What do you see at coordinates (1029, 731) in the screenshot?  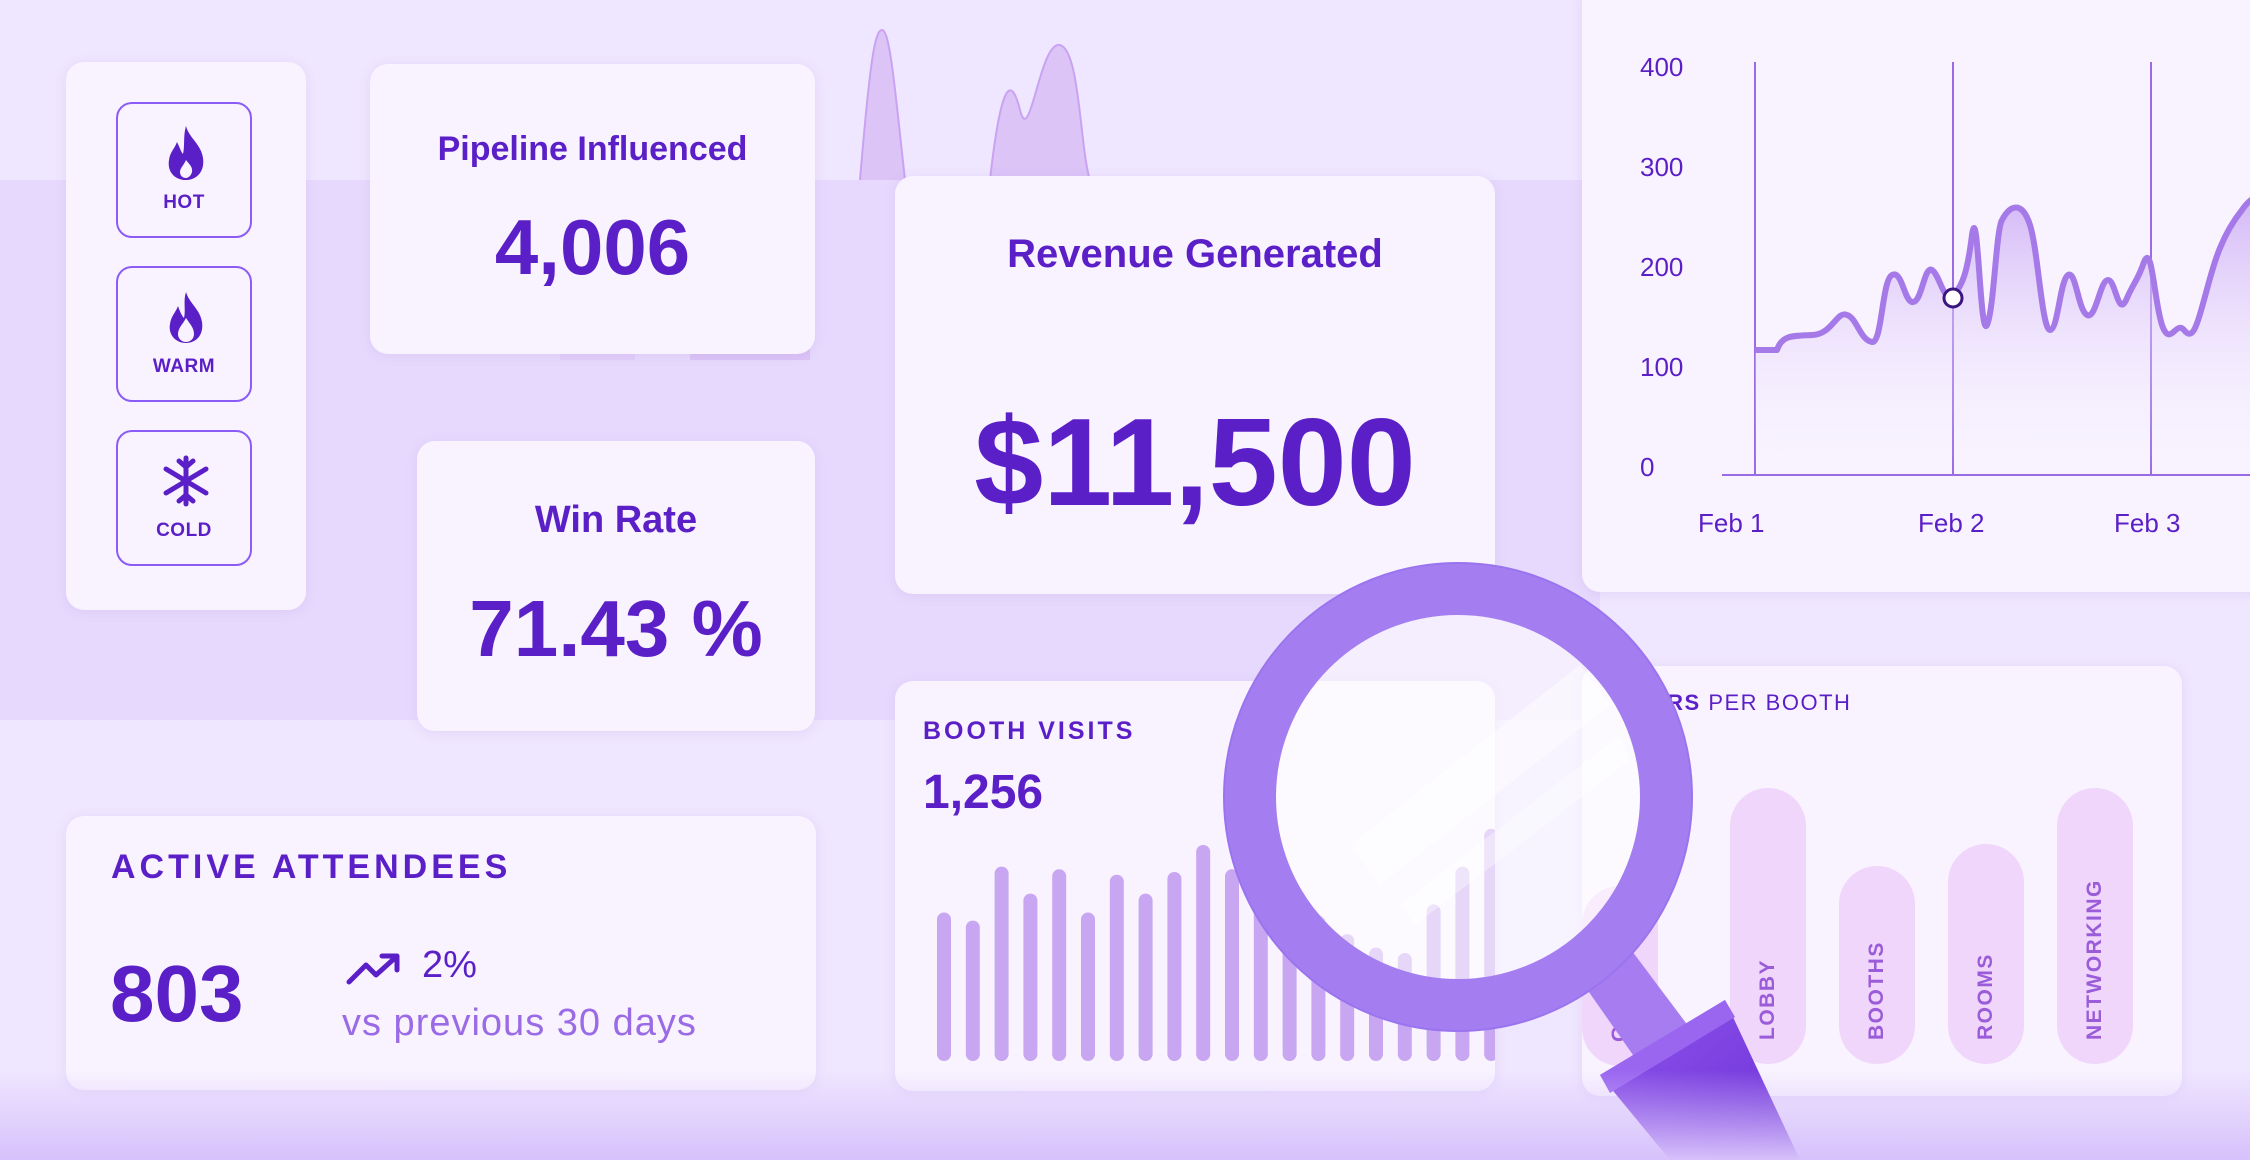 I see `booth-visits-title: BOOTH VISITS` at bounding box center [1029, 731].